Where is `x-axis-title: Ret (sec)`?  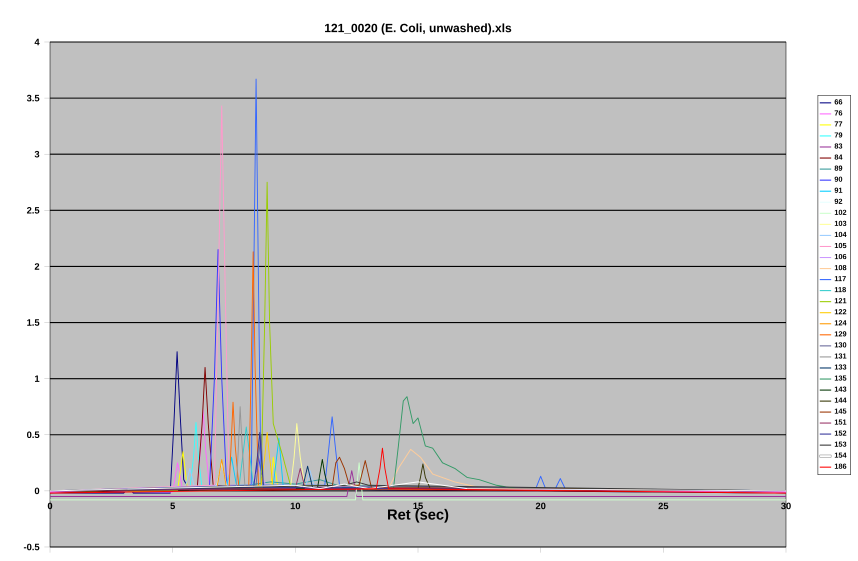
x-axis-title: Ret (sec) is located at coordinates (418, 515).